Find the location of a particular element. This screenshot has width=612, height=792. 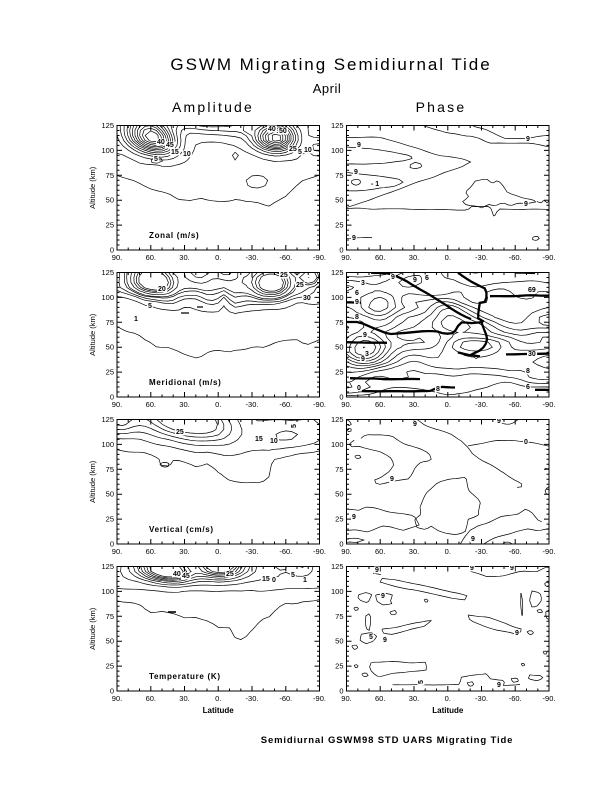

svg-text: 30 is located at coordinates (307, 298).